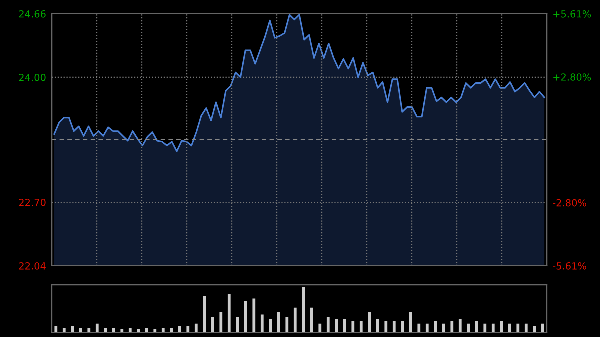  I want to click on y2-tick-label: -5.61%, so click(569, 266).